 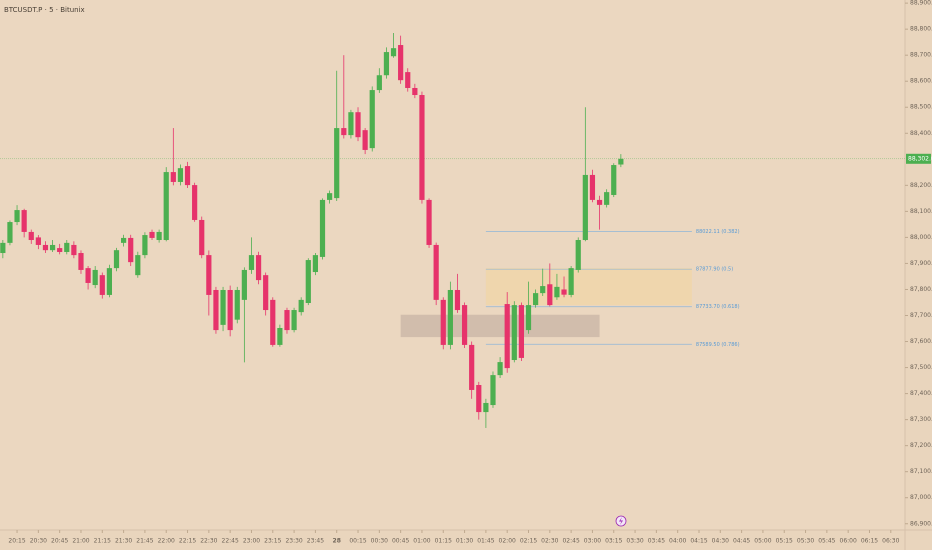 What do you see at coordinates (677, 541) in the screenshot?
I see `x-tick-label: 04:00` at bounding box center [677, 541].